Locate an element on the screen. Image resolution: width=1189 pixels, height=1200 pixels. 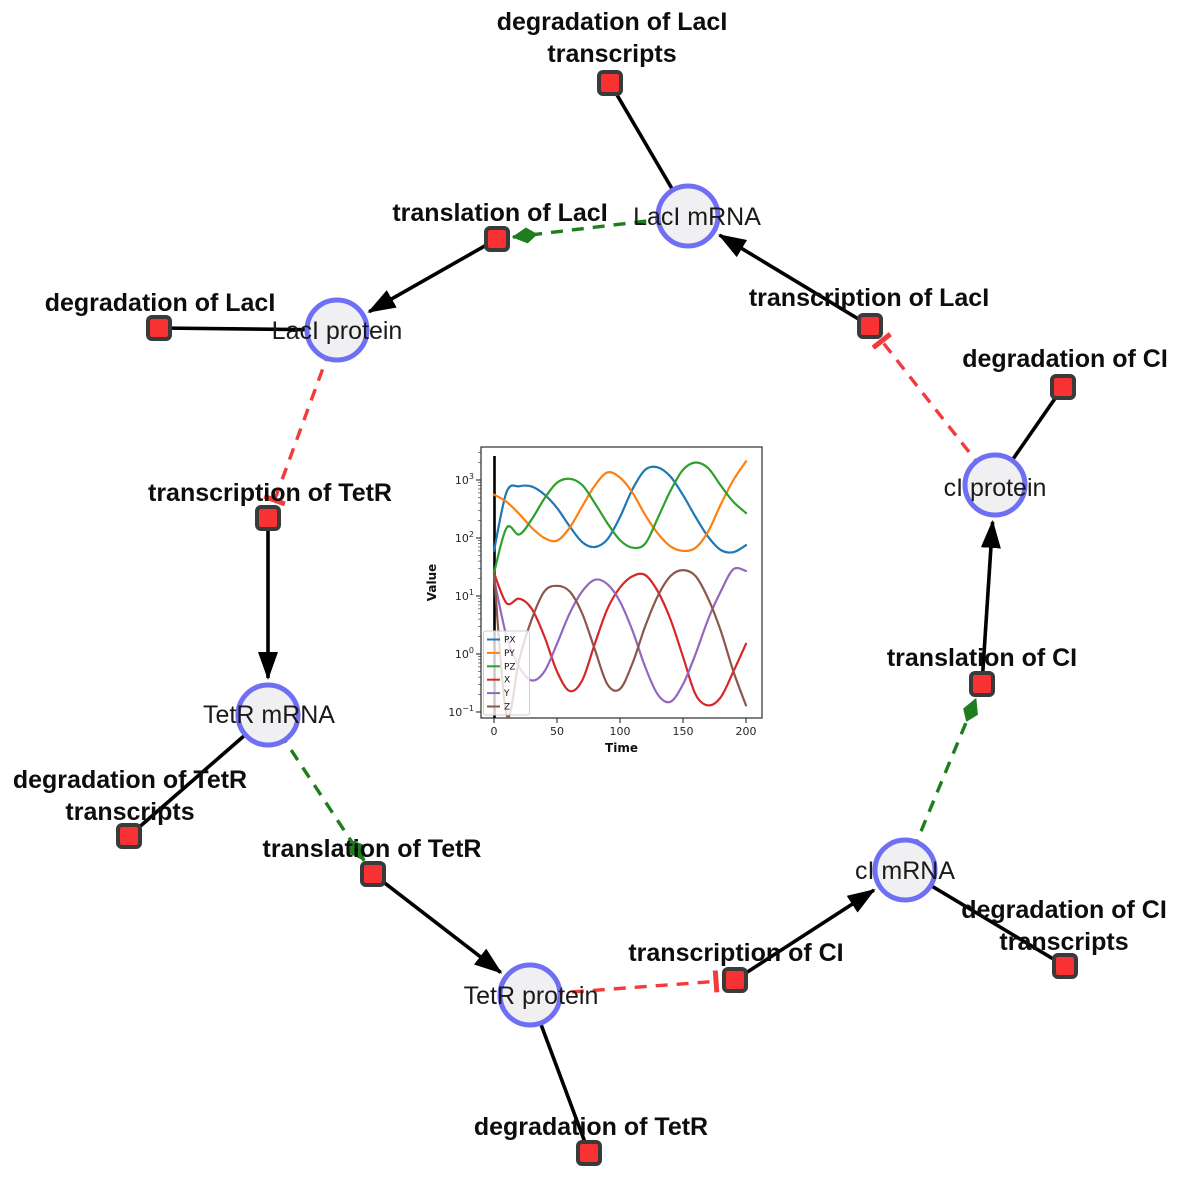
reaction-label-degradation-of-laci-transcripts: transcripts is located at coordinates (611, 54).